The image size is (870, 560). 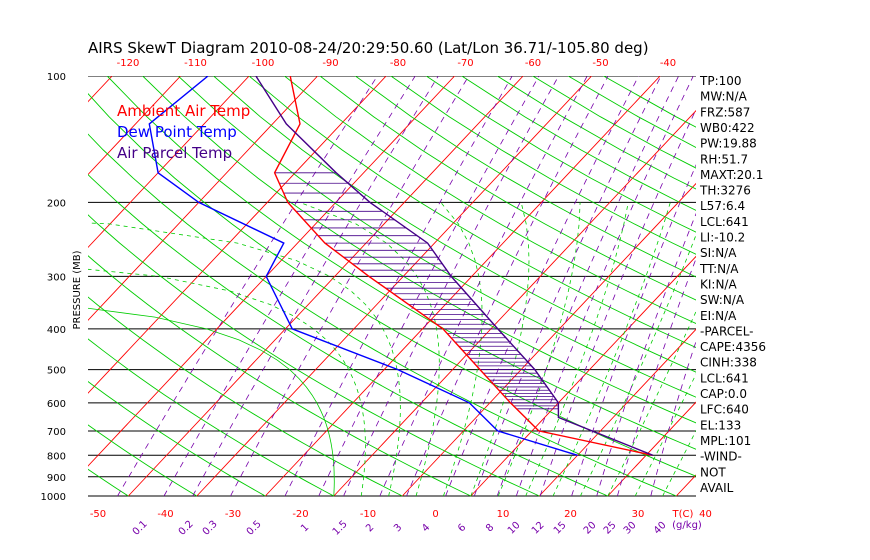 What do you see at coordinates (177, 132) in the screenshot?
I see `legend-label: Dew Point Temp` at bounding box center [177, 132].